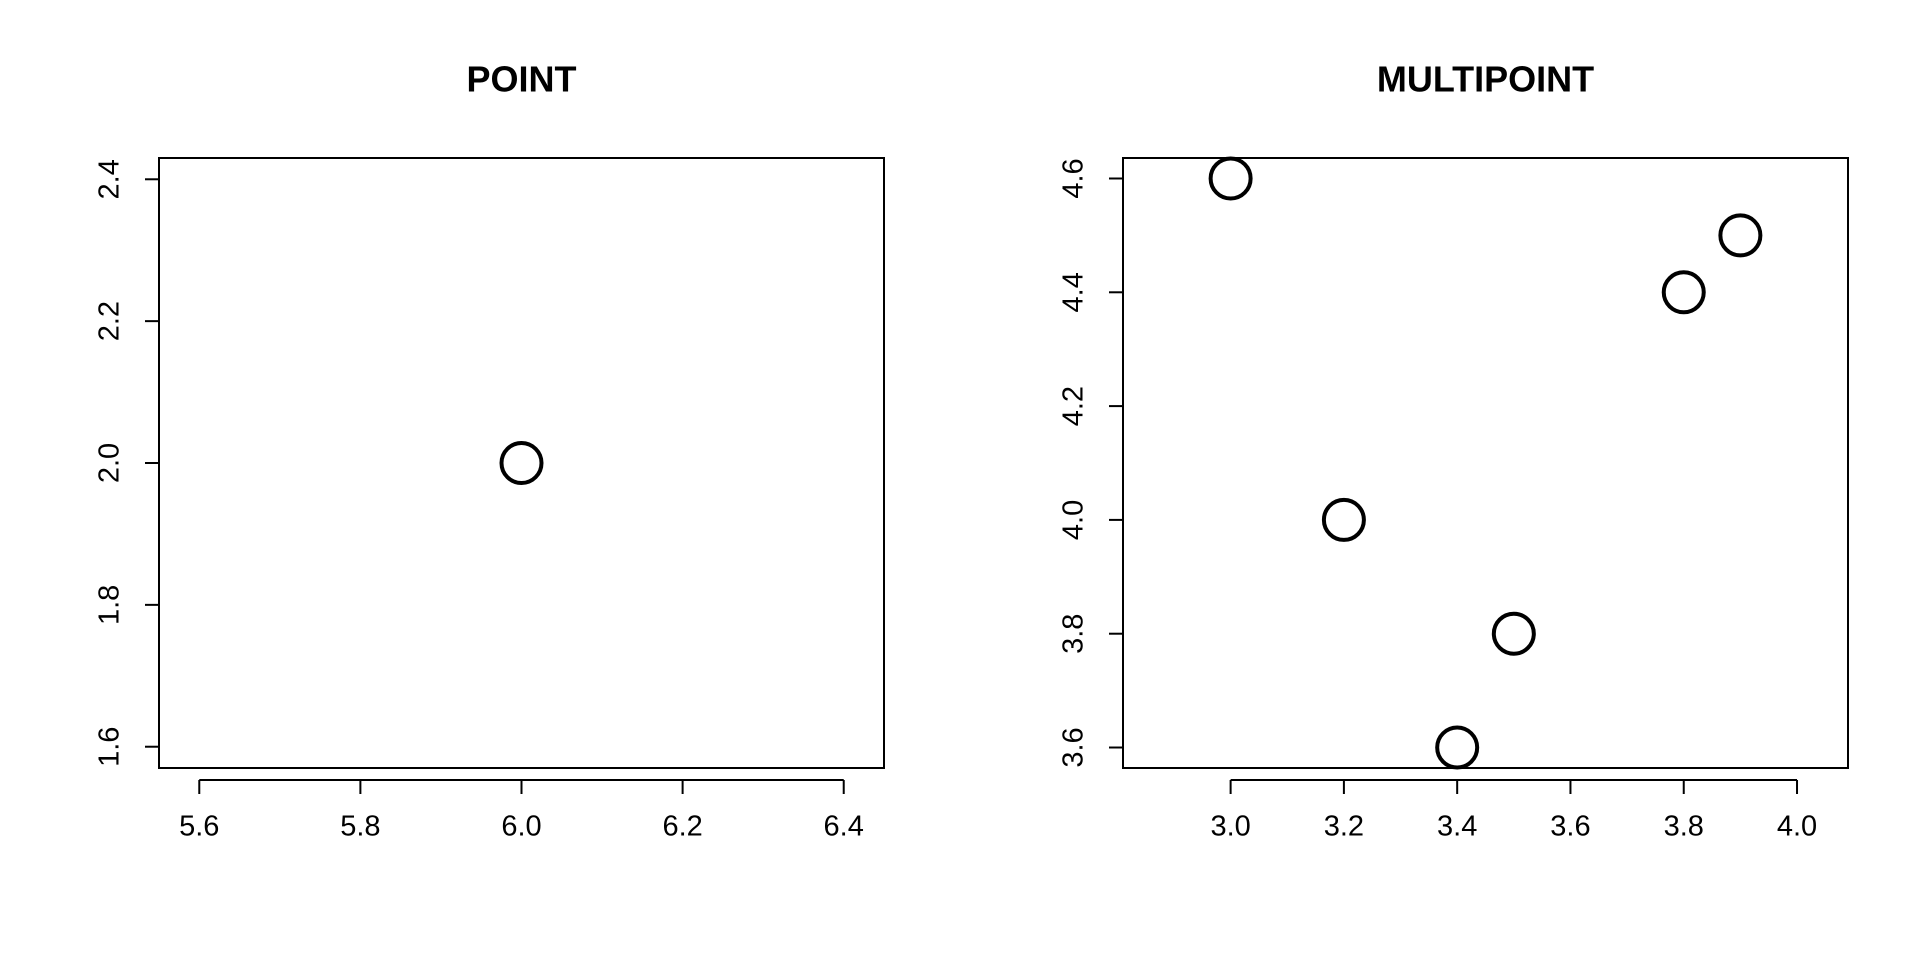 The image size is (1920, 960). I want to click on y-tick-label: 4.6, so click(1074, 178).